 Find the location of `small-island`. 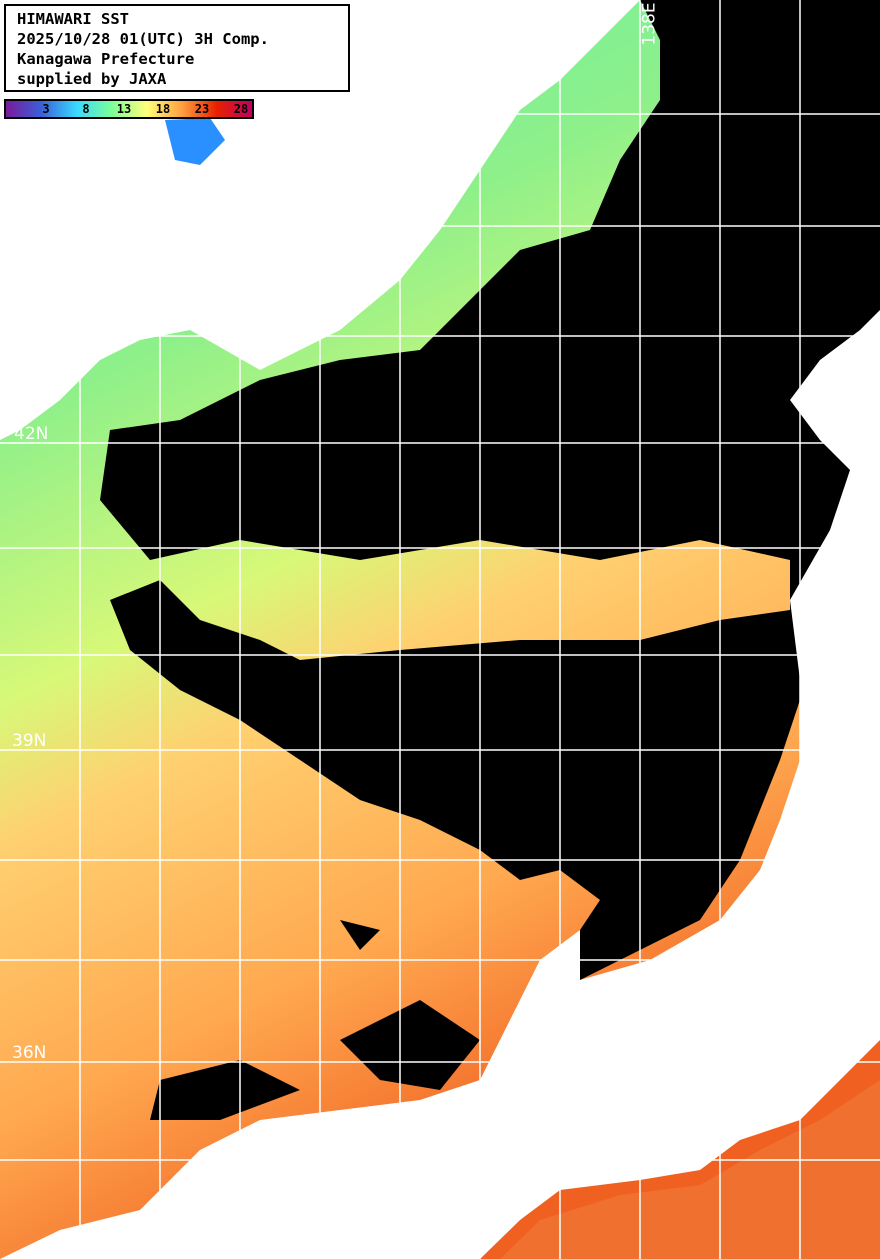

small-island is located at coordinates (195, 141).